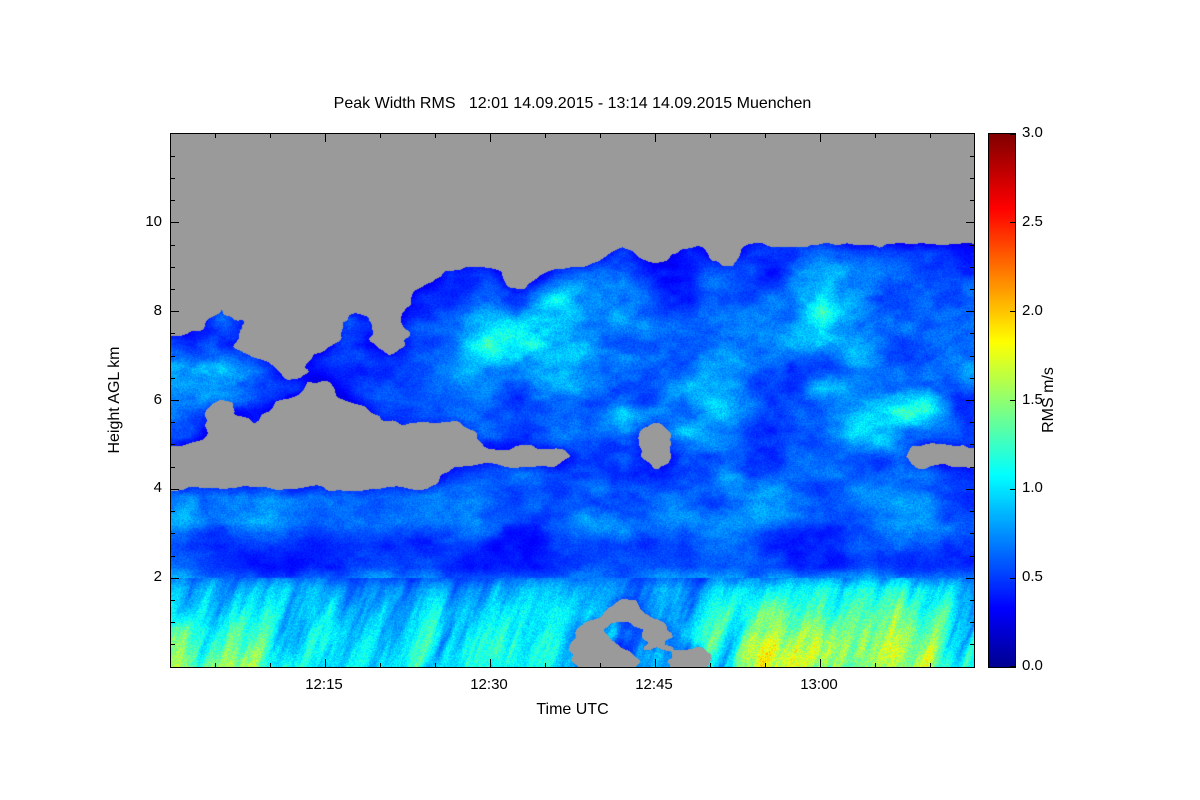 This screenshot has height=800, width=1200. What do you see at coordinates (1032, 577) in the screenshot?
I see `colorbar-tick-label: 0.5` at bounding box center [1032, 577].